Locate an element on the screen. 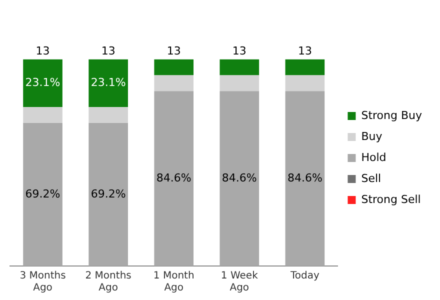 This screenshot has width=440, height=300. x-tick-label: Today is located at coordinates (304, 276).